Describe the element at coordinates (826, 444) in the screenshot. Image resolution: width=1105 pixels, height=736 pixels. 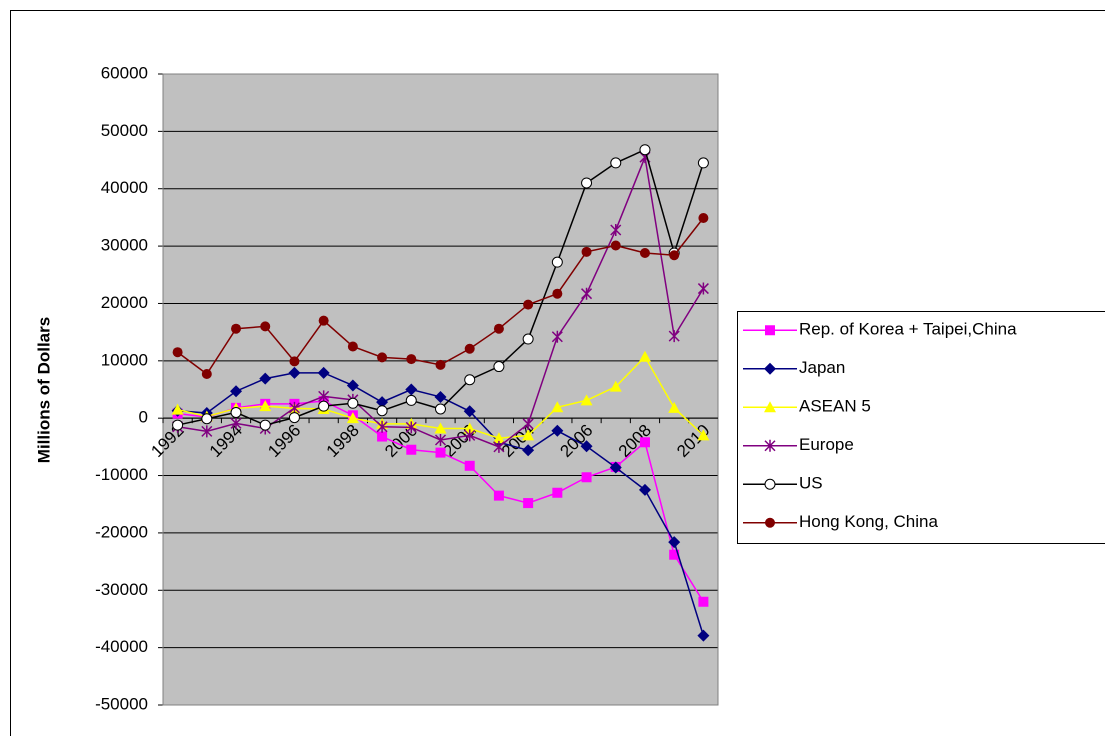
I see `legend-label: Europe` at that location.